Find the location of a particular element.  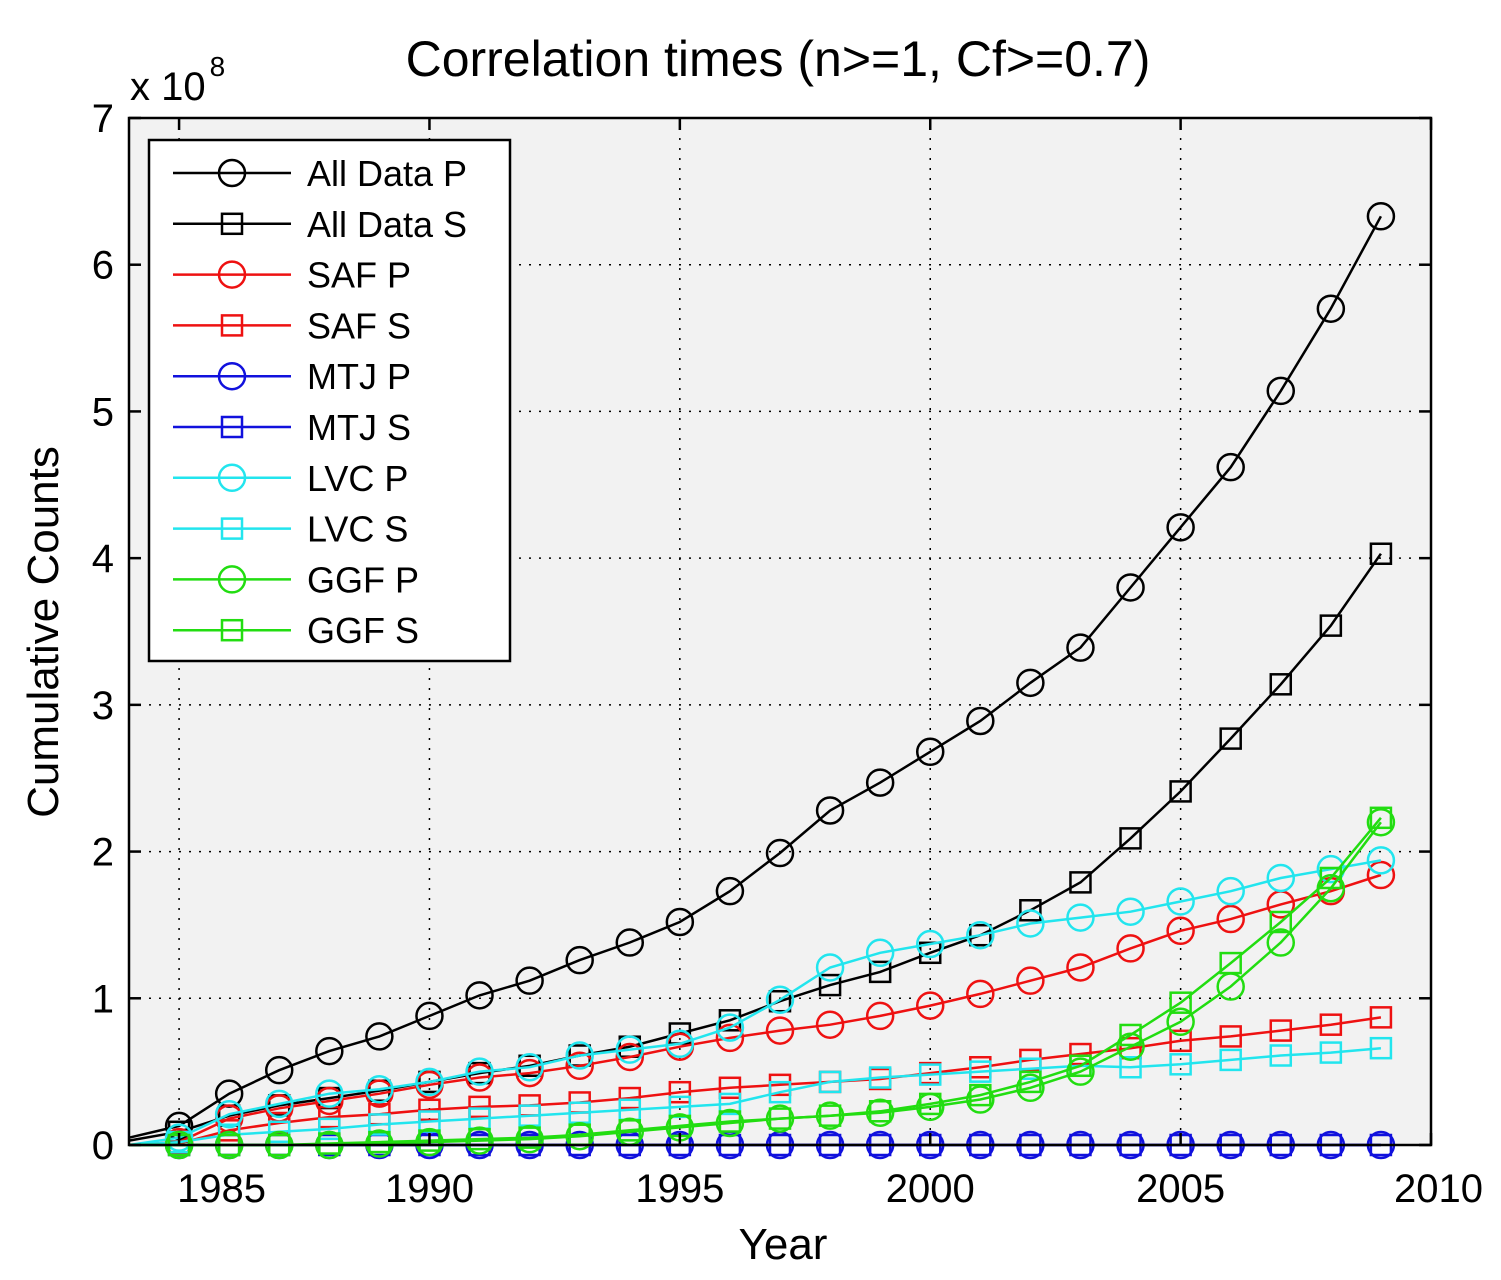

legend-item: SAF P is located at coordinates (292, 275).